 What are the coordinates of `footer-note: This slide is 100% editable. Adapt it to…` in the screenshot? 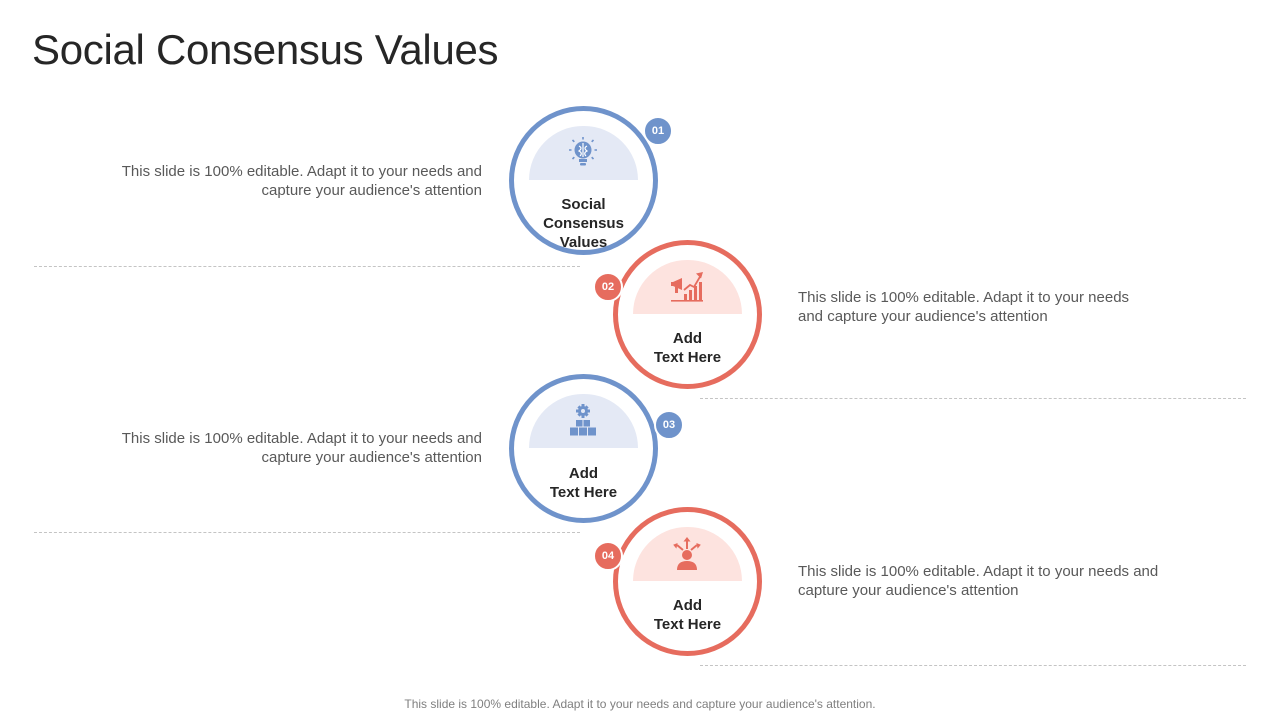 It's located at (640, 704).